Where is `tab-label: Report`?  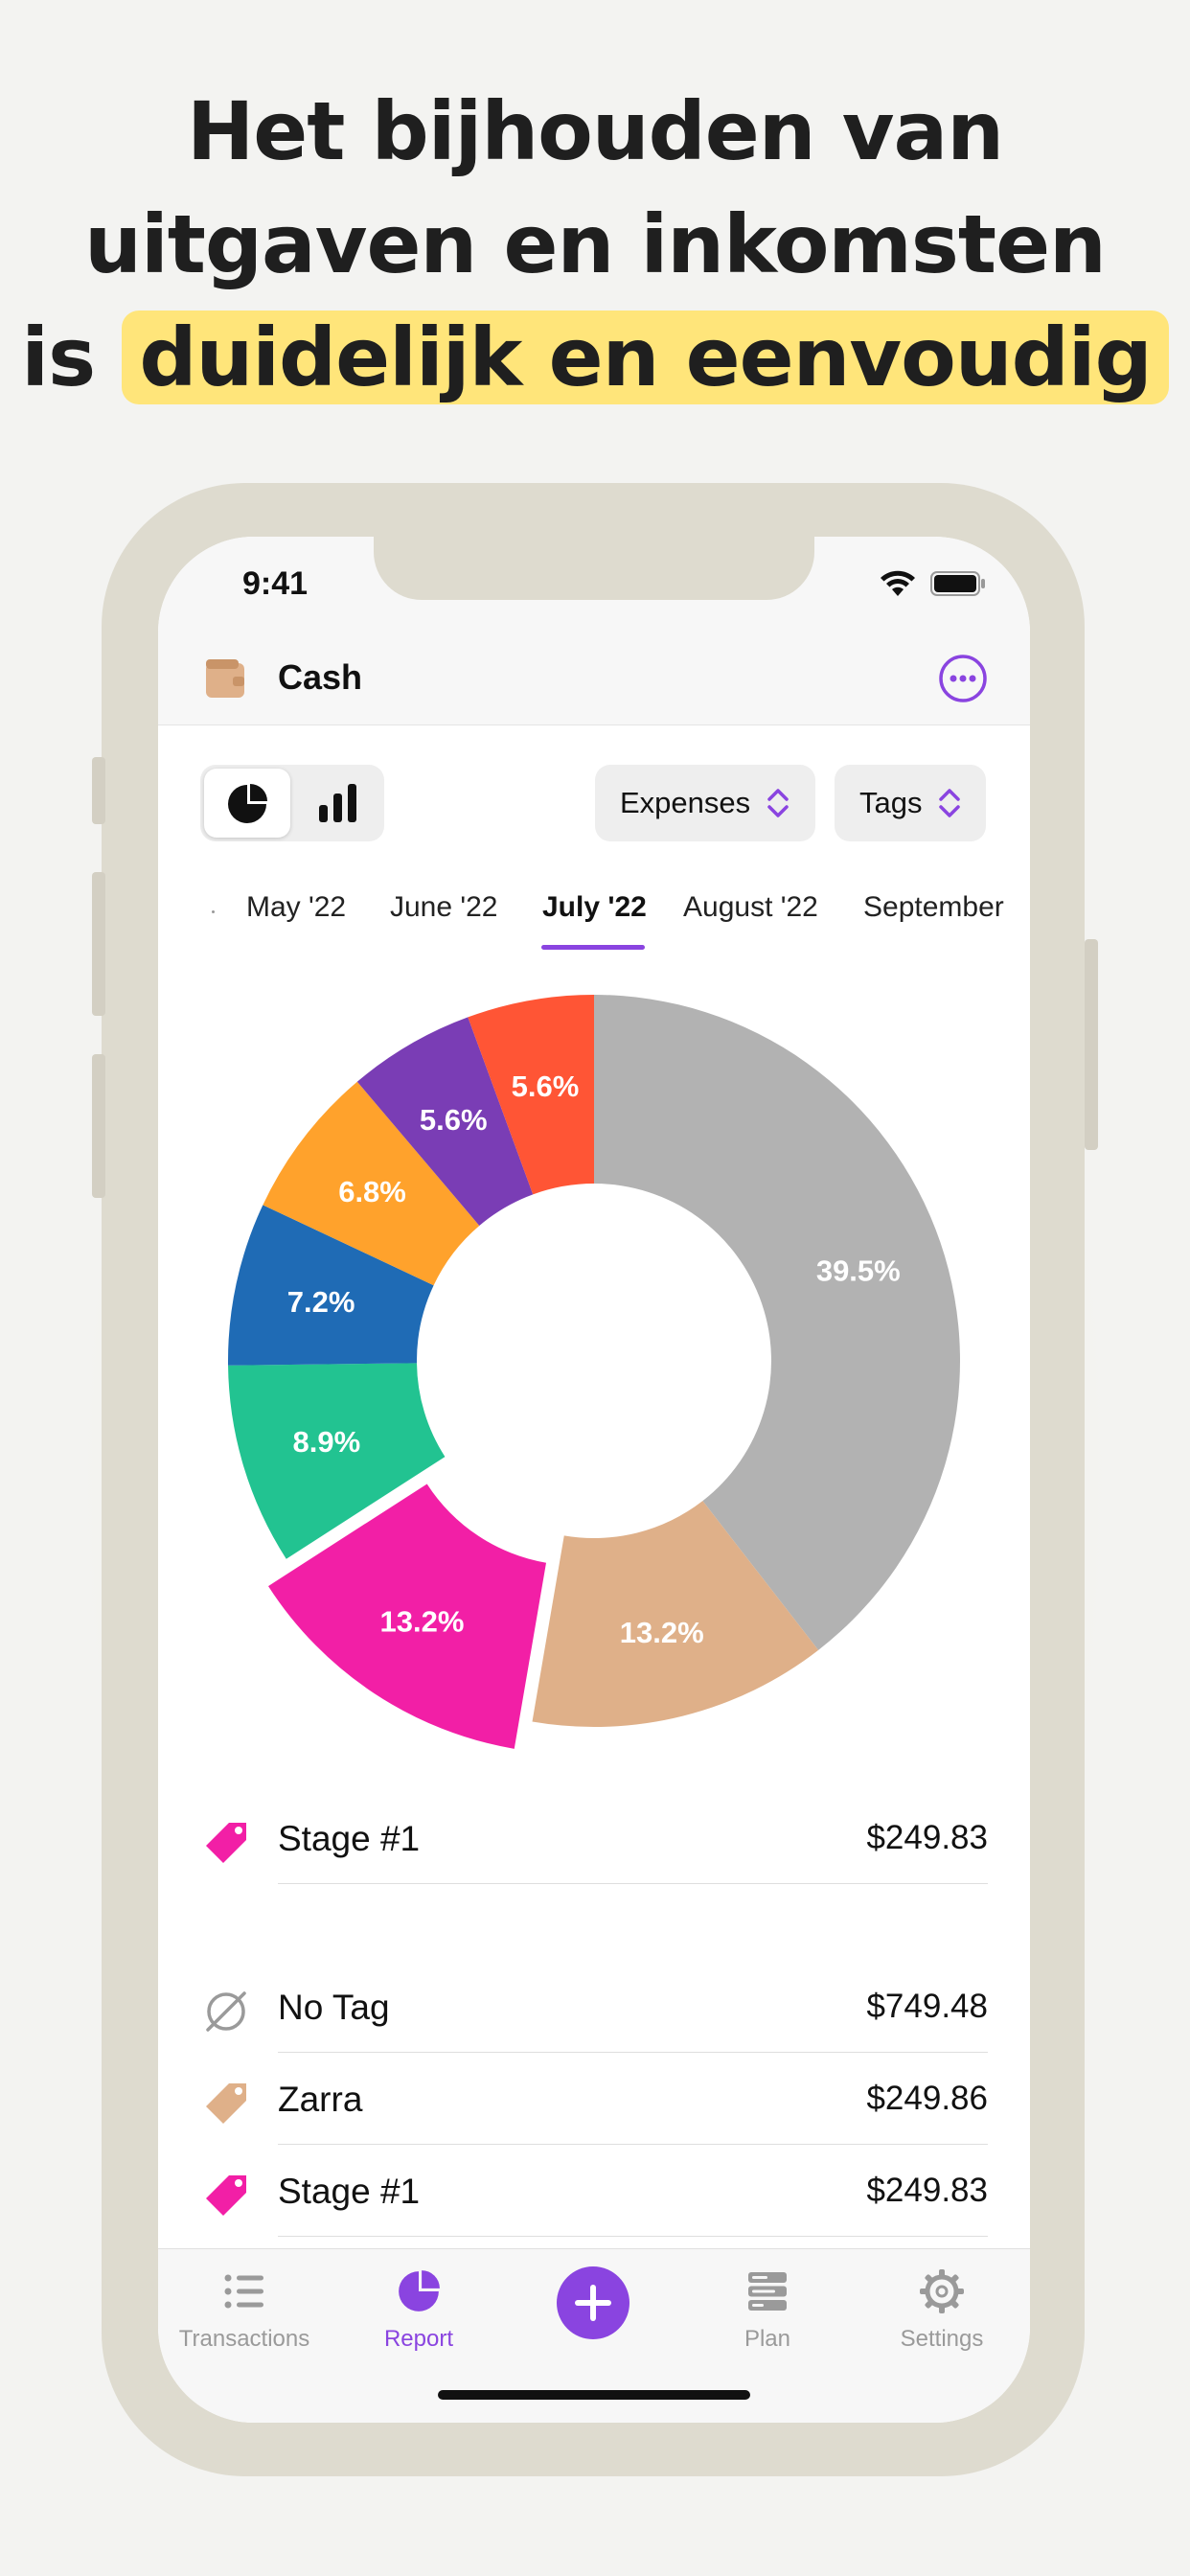 tab-label: Report is located at coordinates (419, 2339).